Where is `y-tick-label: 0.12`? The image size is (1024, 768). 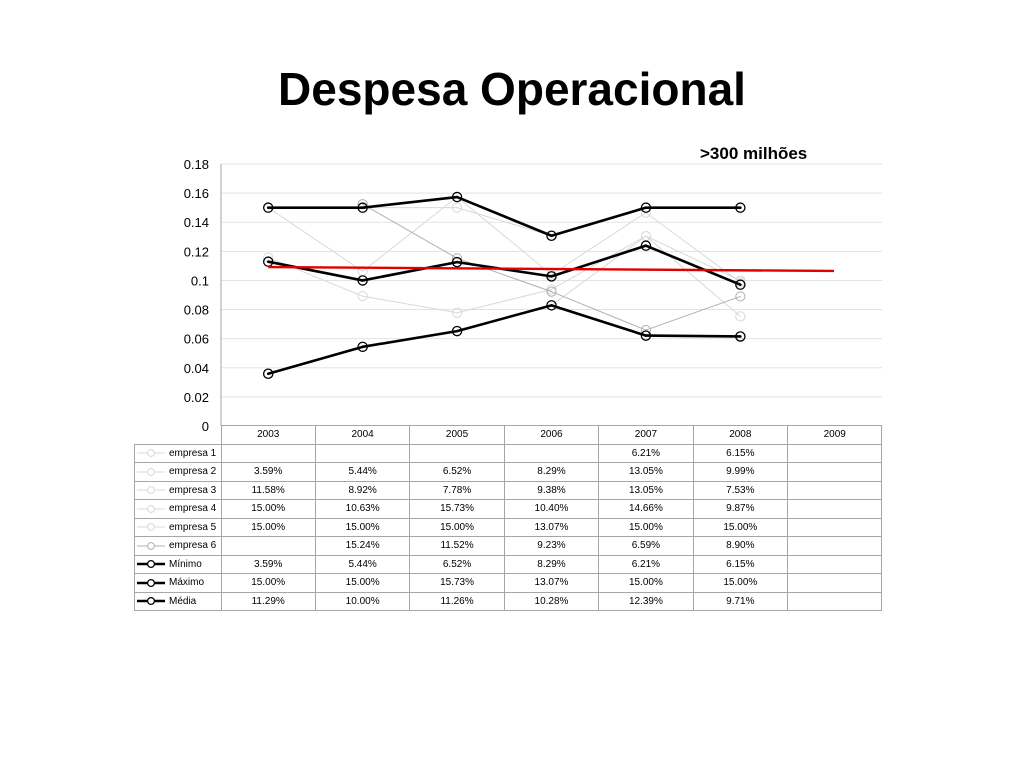 y-tick-label: 0.12 is located at coordinates (196, 251).